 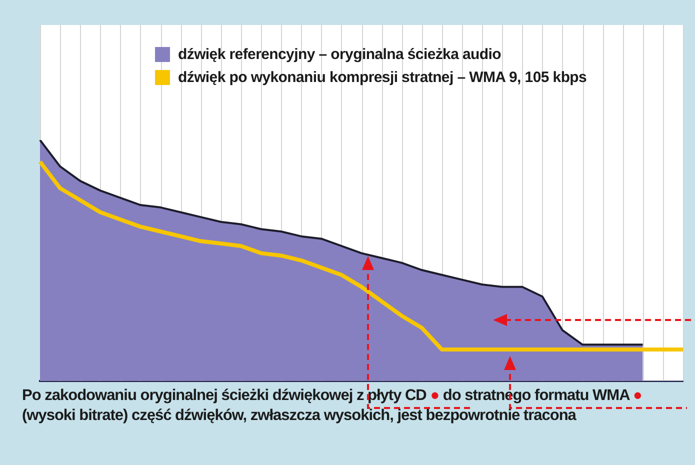 What do you see at coordinates (382, 77) in the screenshot?
I see `legend-label: dźwięk po wykonaniu kompresji stratnej – WMA 9, 105 kbps` at bounding box center [382, 77].